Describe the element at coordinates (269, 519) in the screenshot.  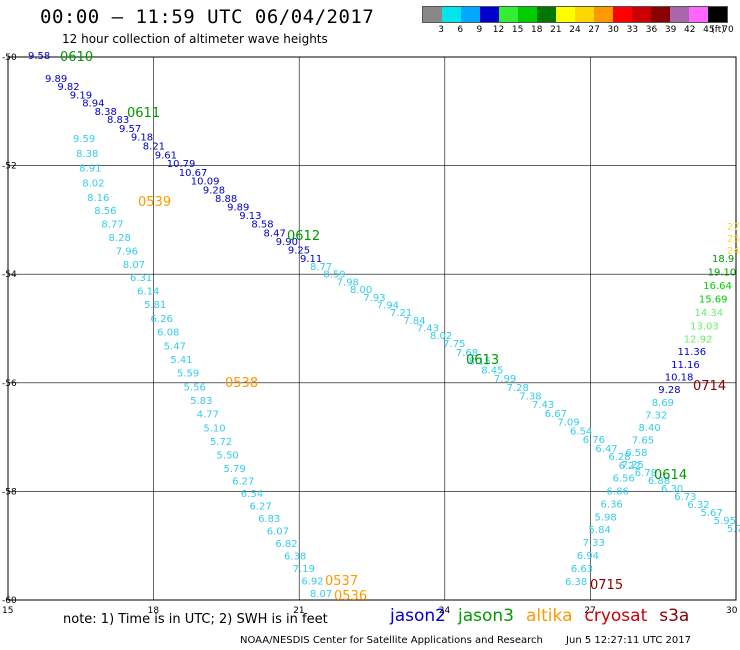
I see `data-label-altika: 6.83` at that location.